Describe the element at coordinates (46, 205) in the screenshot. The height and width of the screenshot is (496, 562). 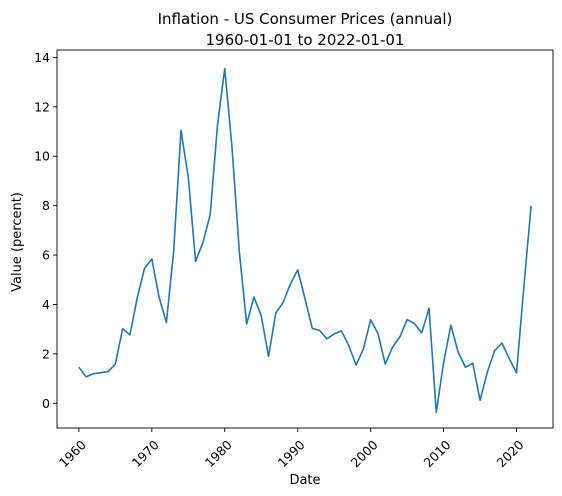
I see `y-tick-label: 8` at that location.